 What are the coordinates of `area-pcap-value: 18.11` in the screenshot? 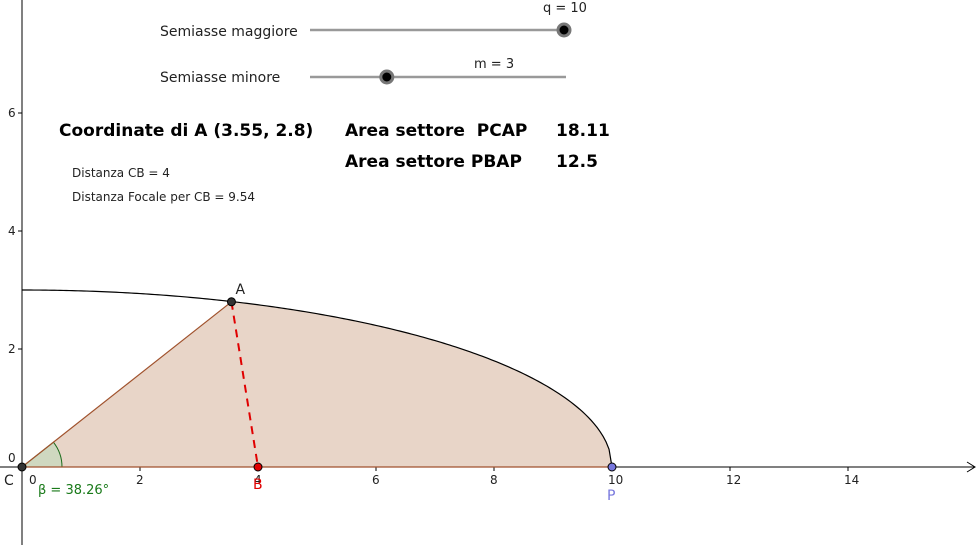 It's located at (583, 131).